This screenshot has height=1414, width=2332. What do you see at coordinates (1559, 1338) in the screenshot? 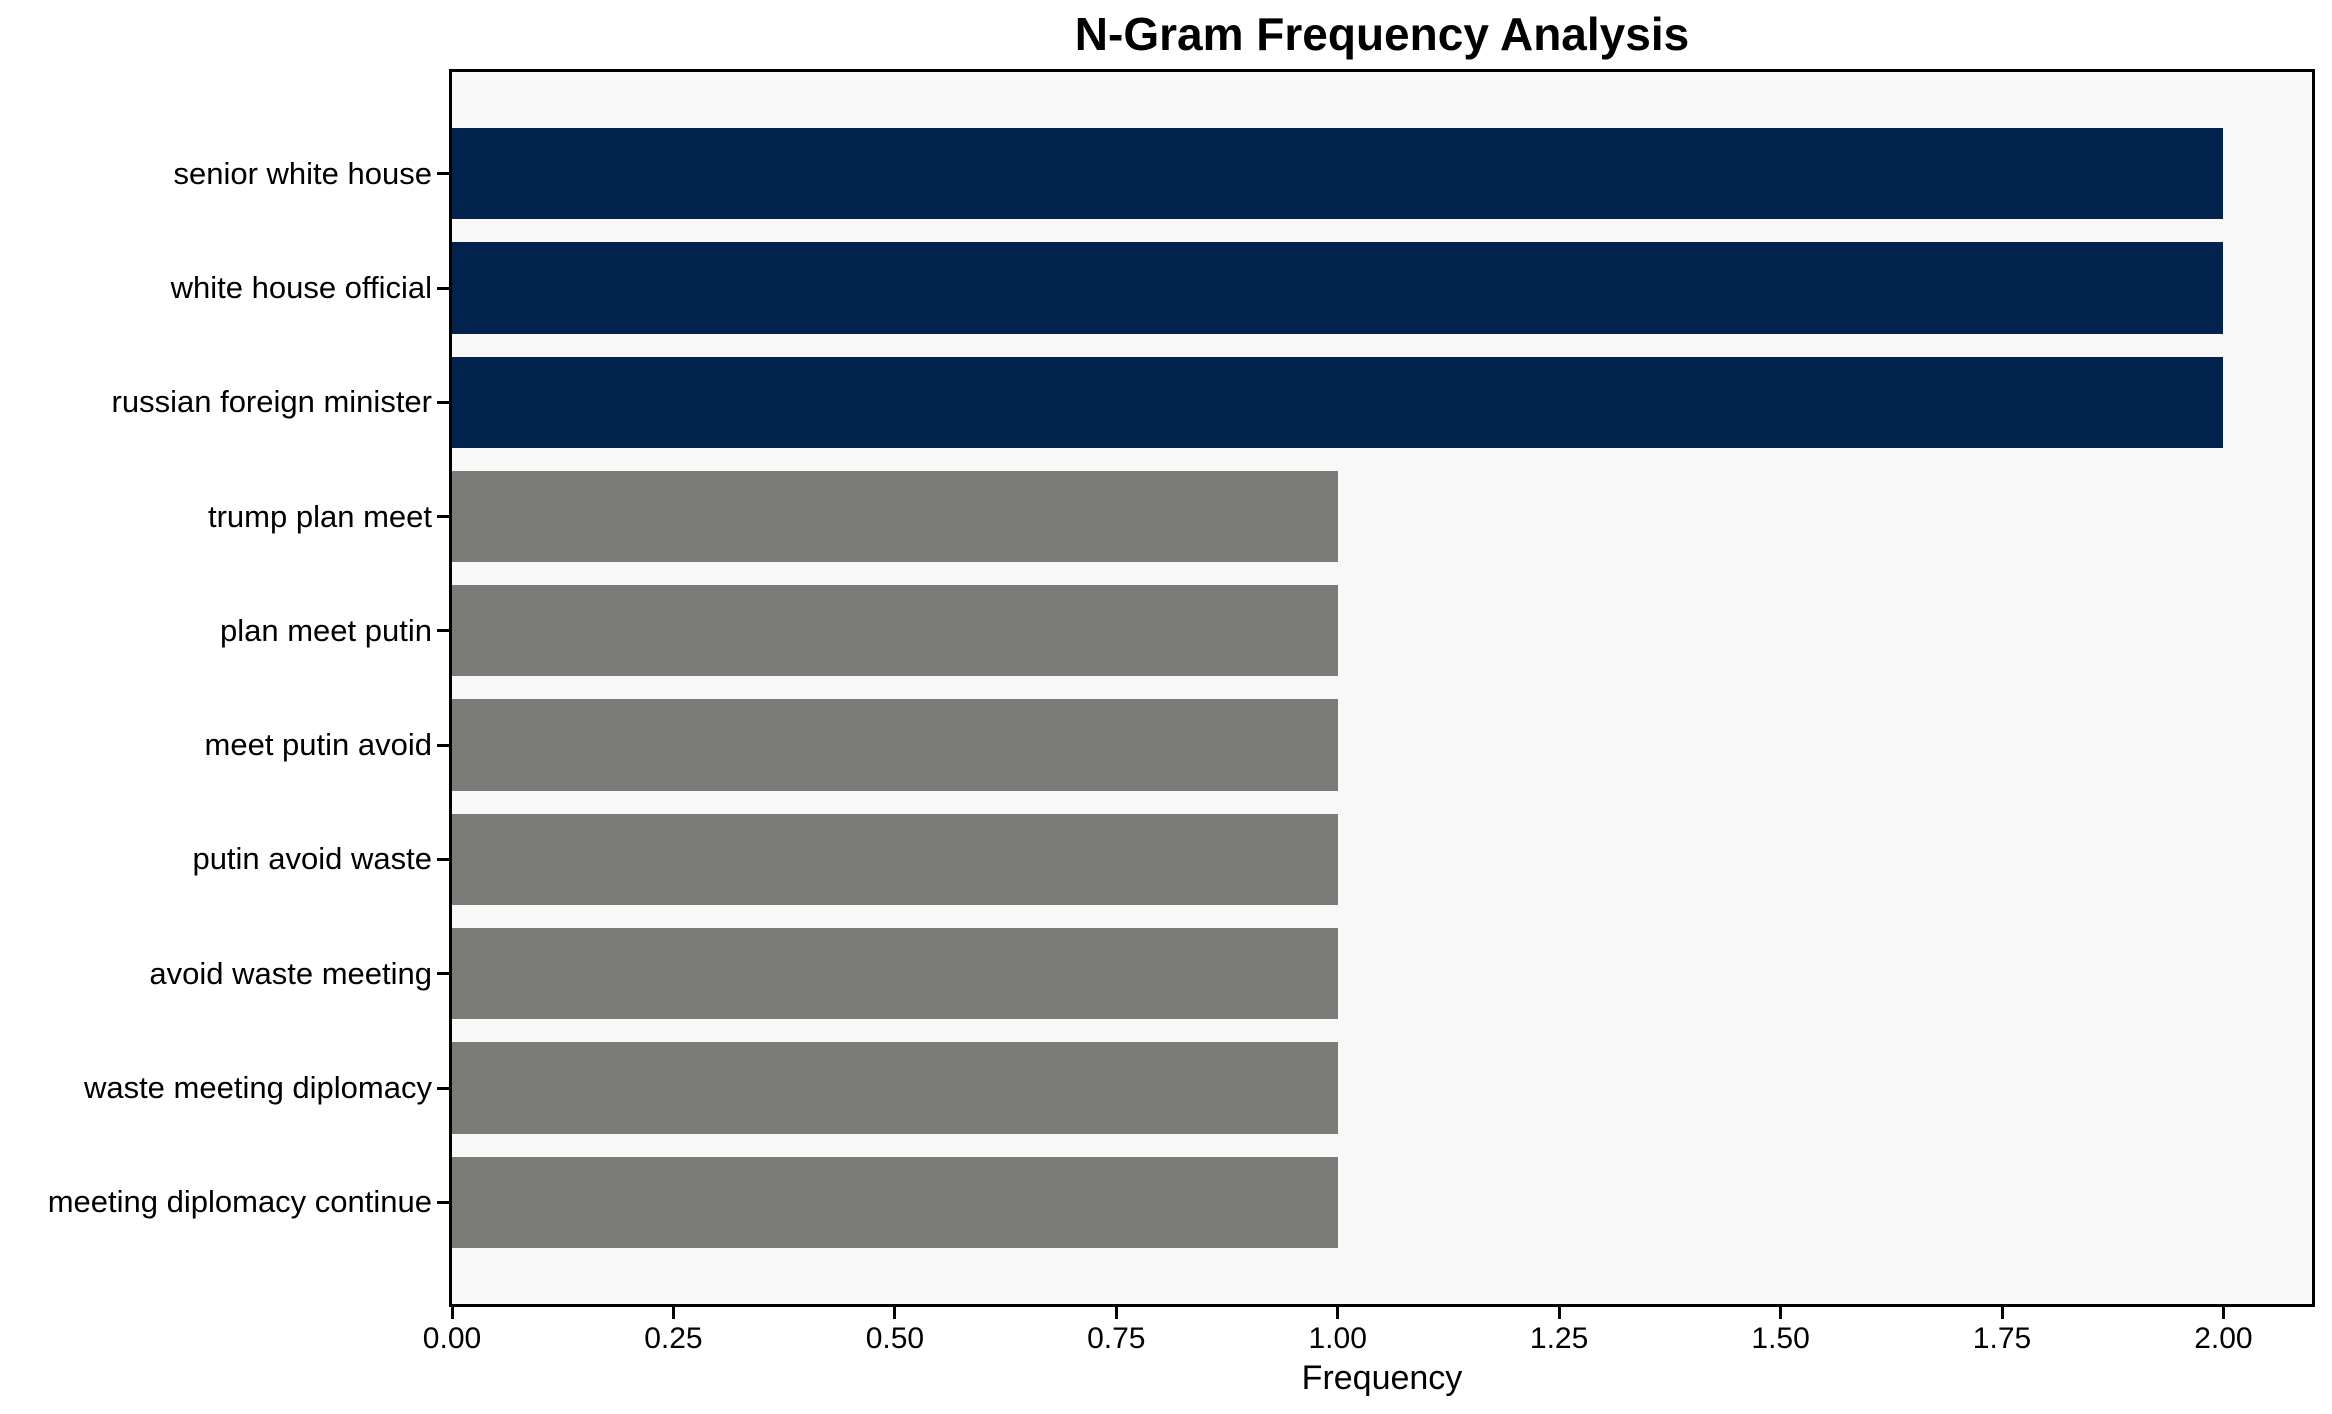
I see `x-tick-label: 1.25` at bounding box center [1559, 1338].